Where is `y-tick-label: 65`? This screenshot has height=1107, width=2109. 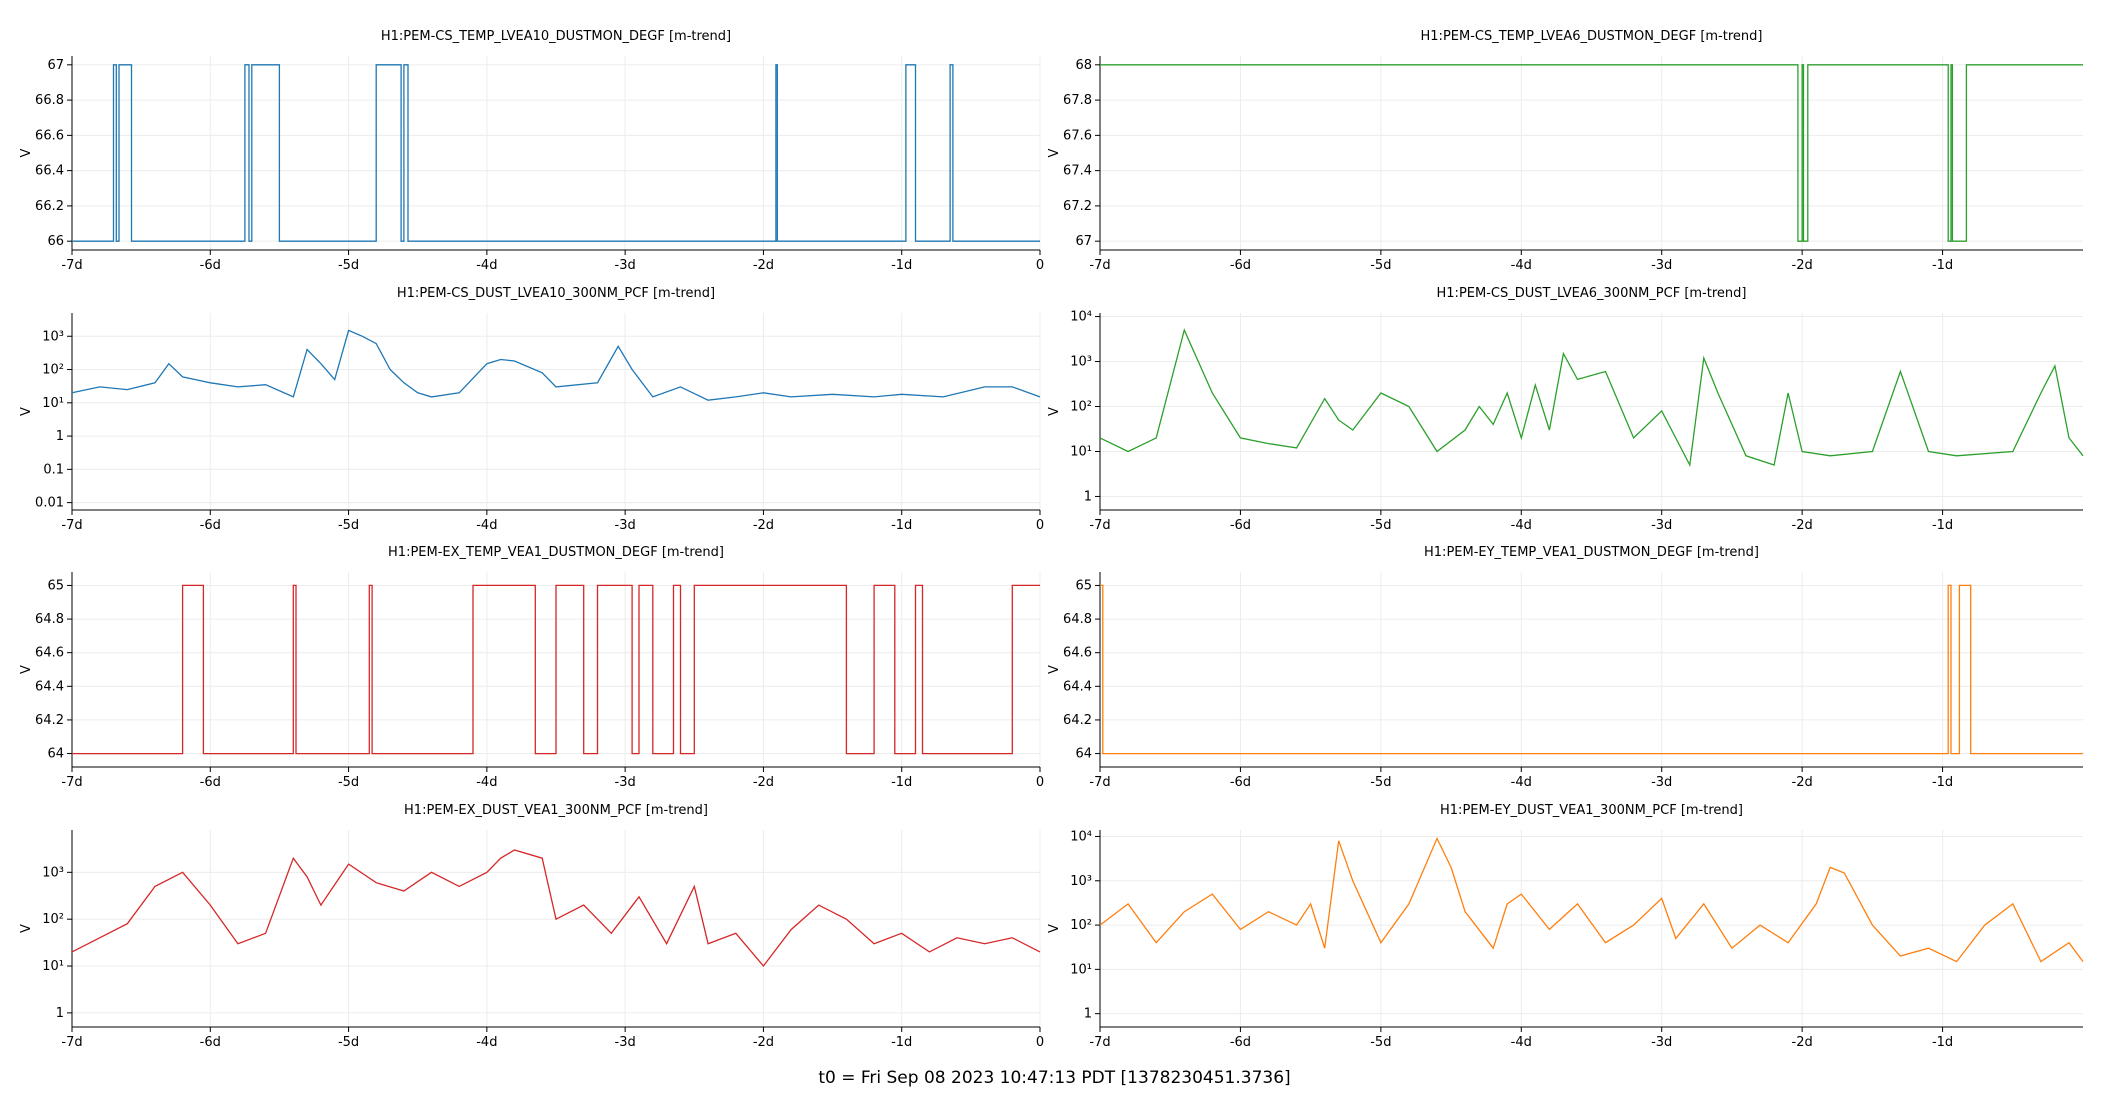 y-tick-label: 65 is located at coordinates (55, 585).